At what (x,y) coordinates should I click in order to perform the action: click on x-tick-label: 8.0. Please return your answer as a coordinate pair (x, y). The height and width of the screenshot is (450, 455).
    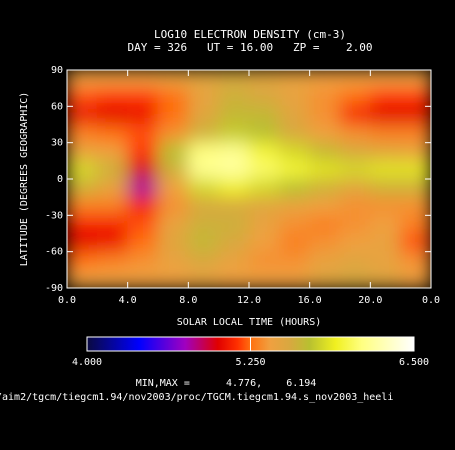
    Looking at the image, I should click on (188, 300).